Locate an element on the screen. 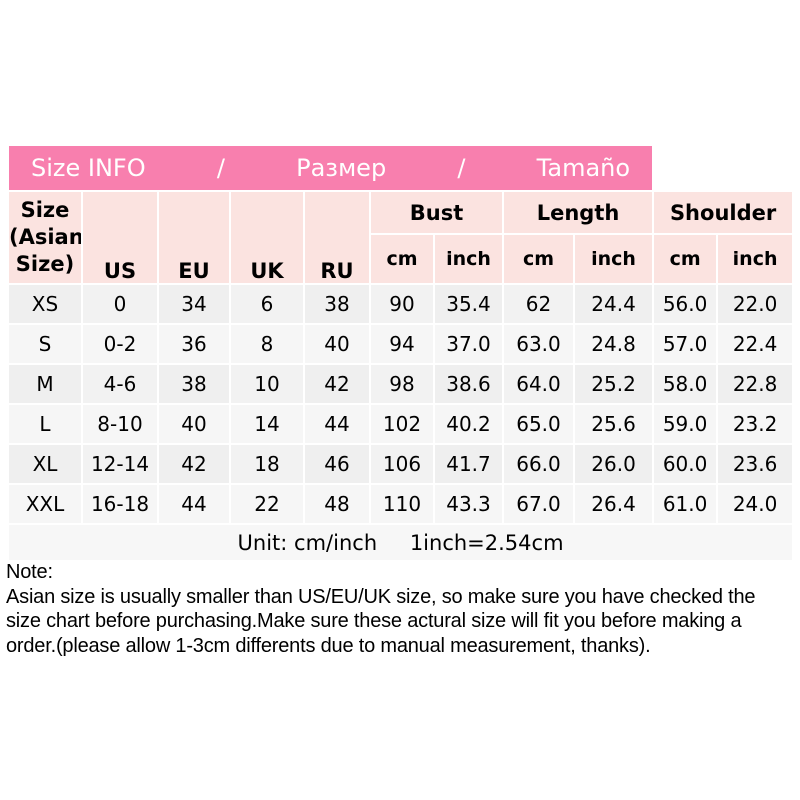 This screenshot has width=800, height=800. data-cell: 106 is located at coordinates (402, 464).